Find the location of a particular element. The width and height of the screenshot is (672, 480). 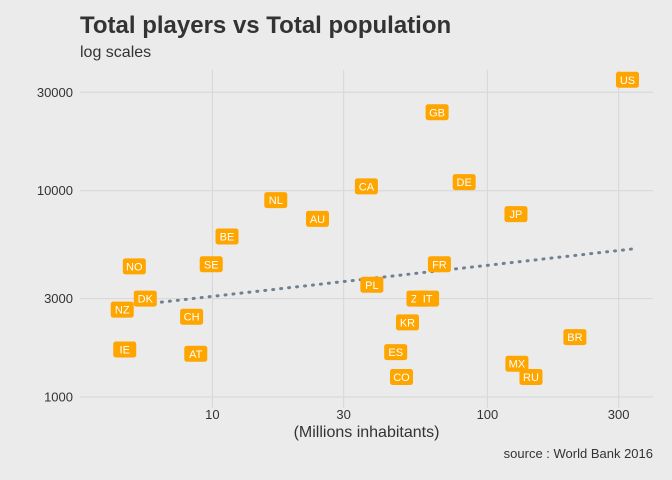

y-tick-label: 10000 is located at coordinates (55, 190).